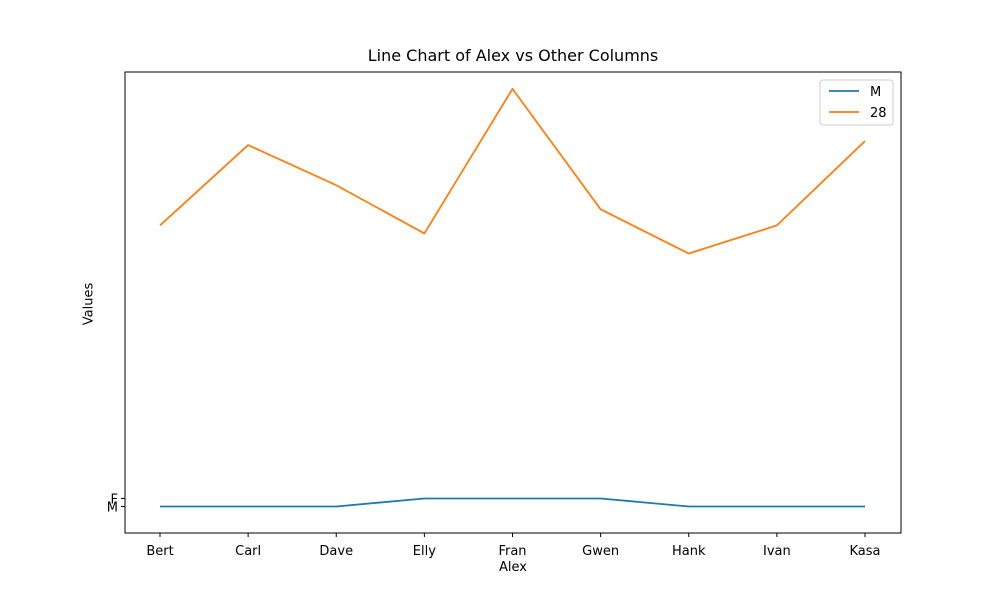  I want to click on x-tick-label: Hank, so click(689, 551).